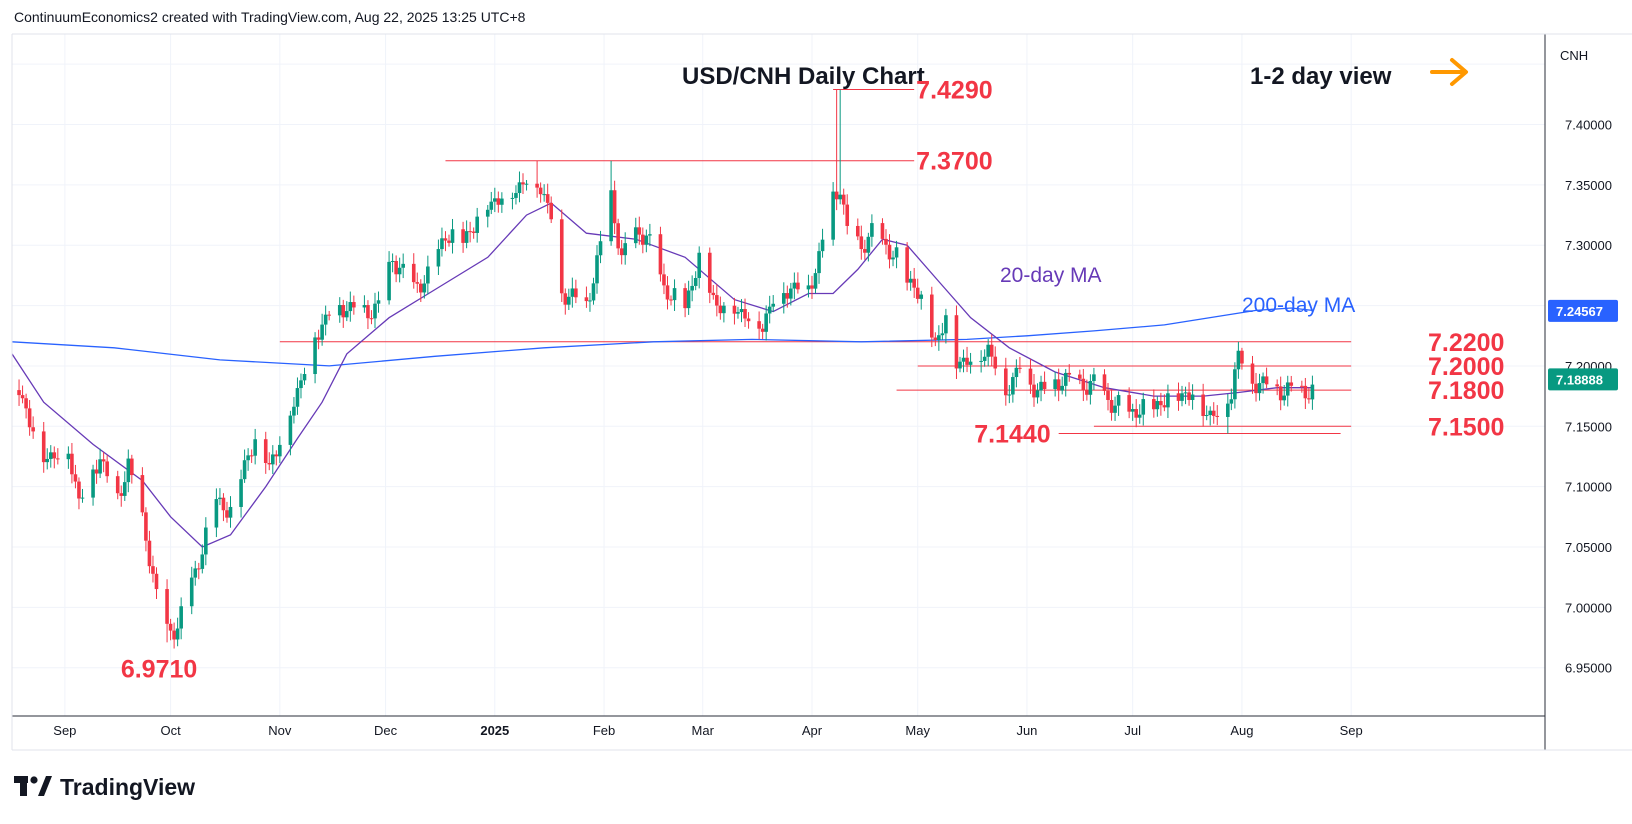 The width and height of the screenshot is (1632, 824). Describe the element at coordinates (1588, 245) in the screenshot. I see `y-tick-label: 7.30000` at that location.